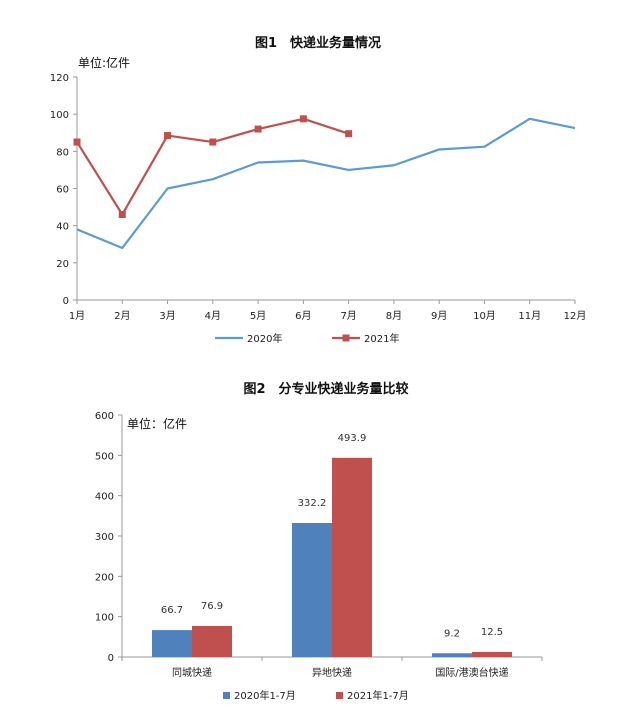 This screenshot has height=720, width=640. I want to click on chart1-x-tick-label: 5月, so click(258, 316).